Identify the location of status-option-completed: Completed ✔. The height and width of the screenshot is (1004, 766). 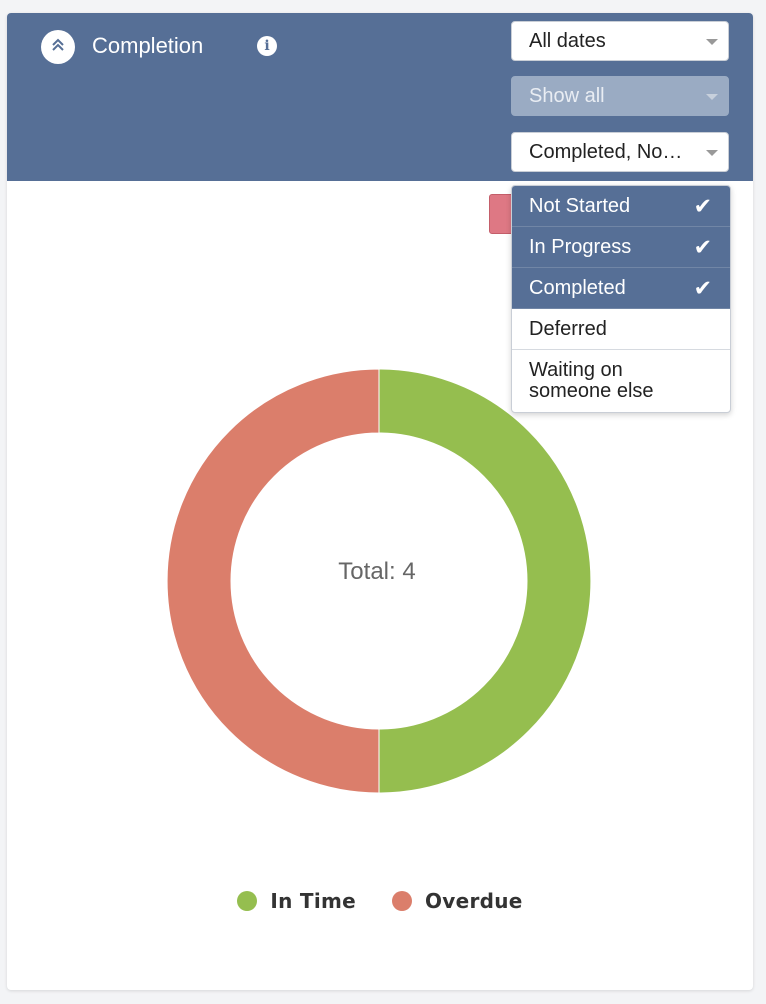
(621, 288).